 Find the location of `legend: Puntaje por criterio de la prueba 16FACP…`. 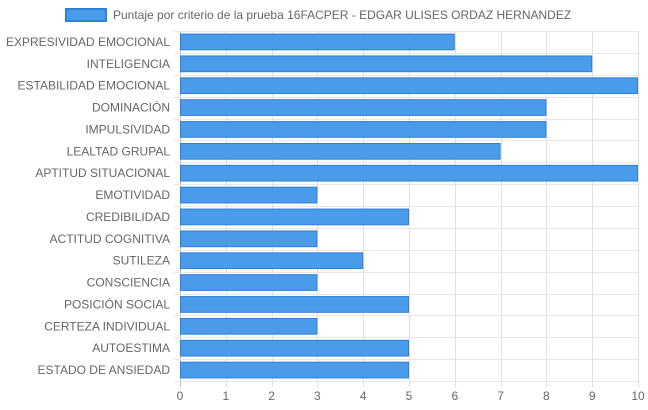

legend: Puntaje por criterio de la prueba 16FACP… is located at coordinates (318, 15).